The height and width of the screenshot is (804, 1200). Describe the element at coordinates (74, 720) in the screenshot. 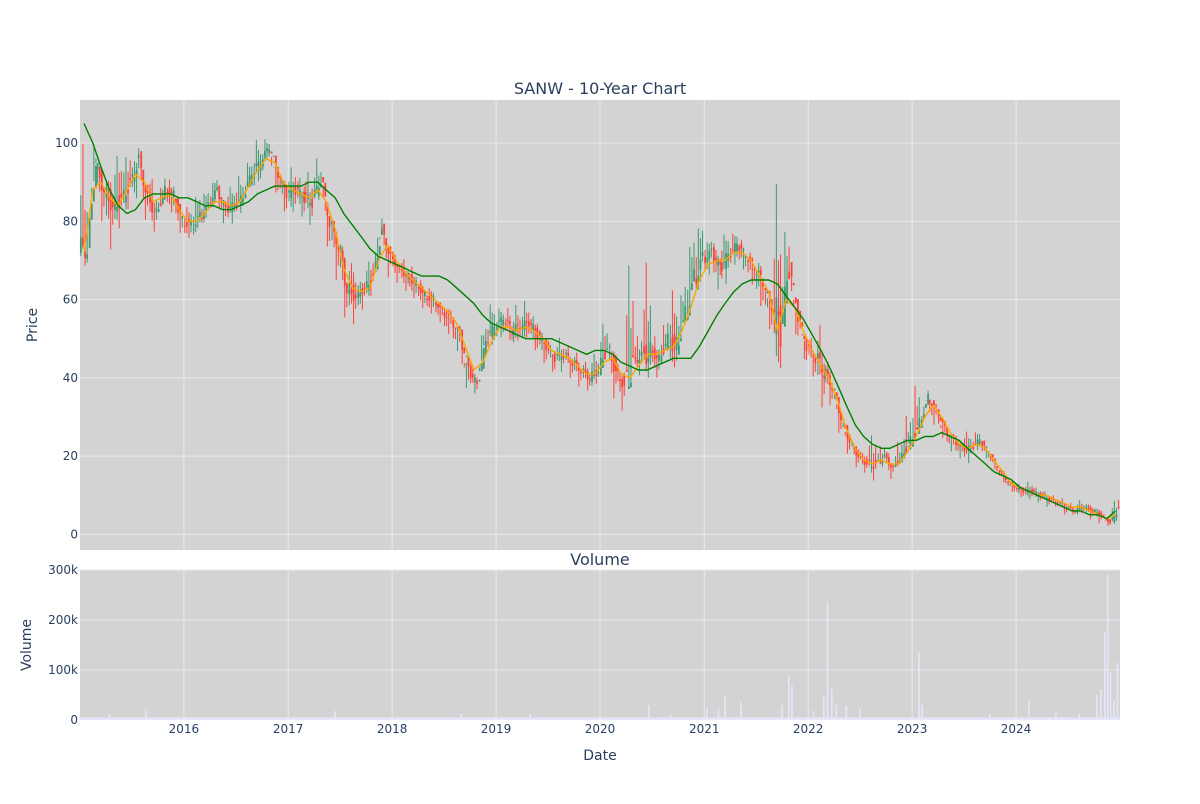

I see `volume-tick-0: 0` at that location.